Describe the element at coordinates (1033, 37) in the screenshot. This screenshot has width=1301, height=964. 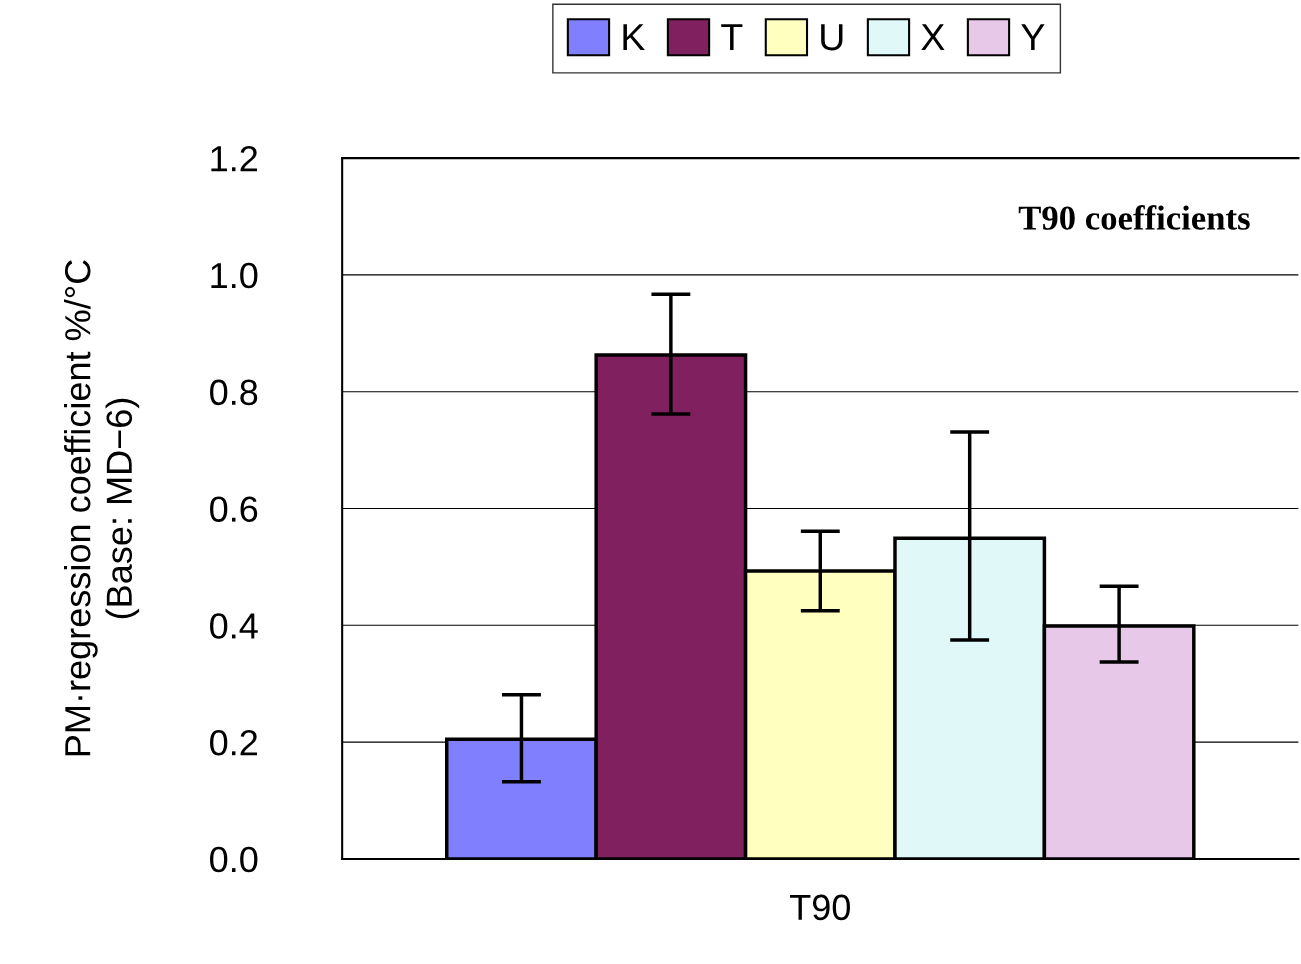
I see `legend-label: Y` at that location.